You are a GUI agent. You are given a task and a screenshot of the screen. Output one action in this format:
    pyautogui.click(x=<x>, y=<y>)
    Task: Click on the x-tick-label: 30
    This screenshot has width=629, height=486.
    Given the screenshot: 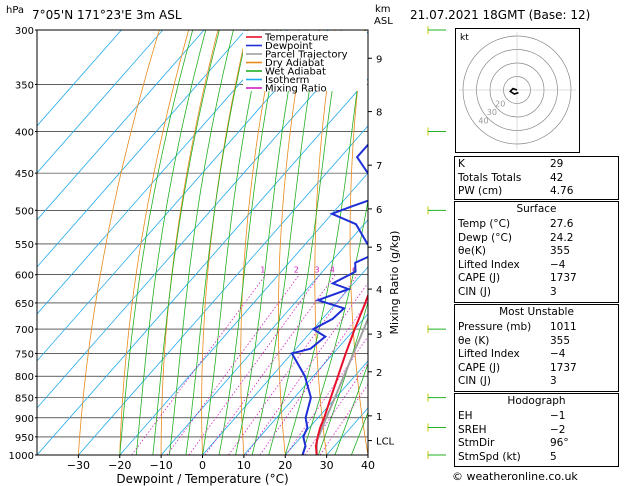 What is the action you would take?
    pyautogui.click(x=327, y=465)
    